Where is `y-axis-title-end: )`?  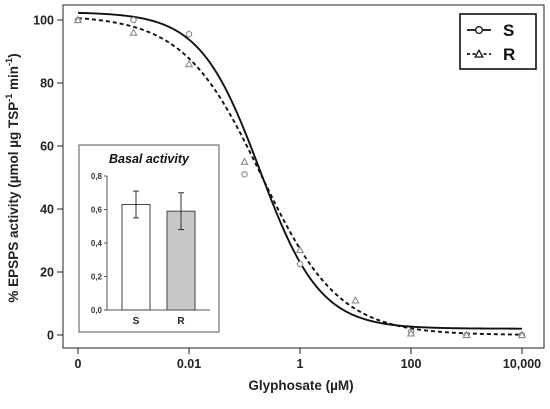
y-axis-title-end: ) is located at coordinates (13, 55).